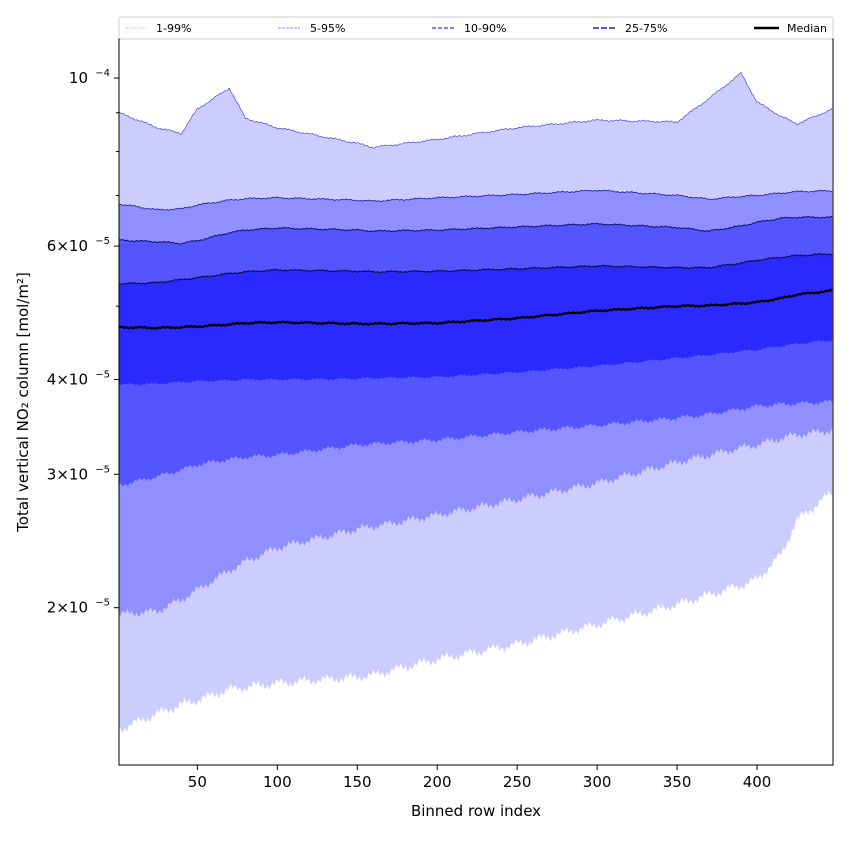 The width and height of the screenshot is (850, 854). I want to click on legend-label-10-90: 10-90%, so click(485, 28).